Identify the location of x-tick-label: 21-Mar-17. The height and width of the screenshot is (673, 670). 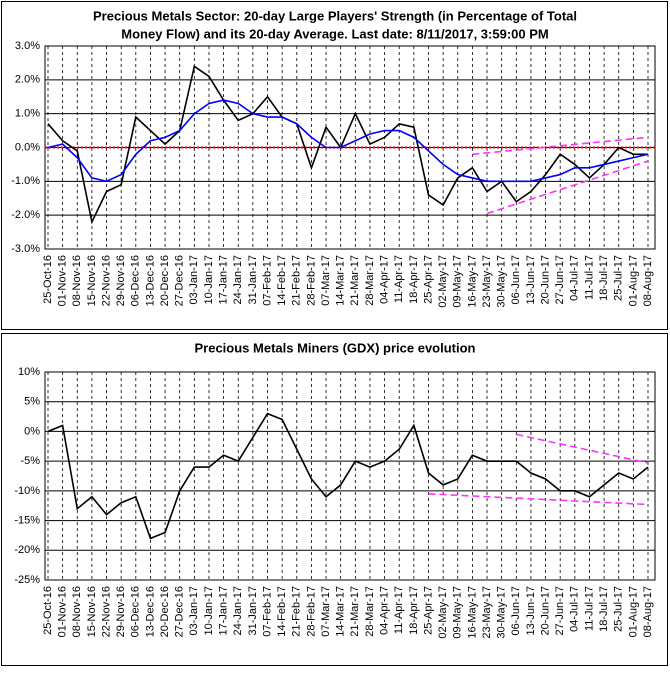
(355, 611).